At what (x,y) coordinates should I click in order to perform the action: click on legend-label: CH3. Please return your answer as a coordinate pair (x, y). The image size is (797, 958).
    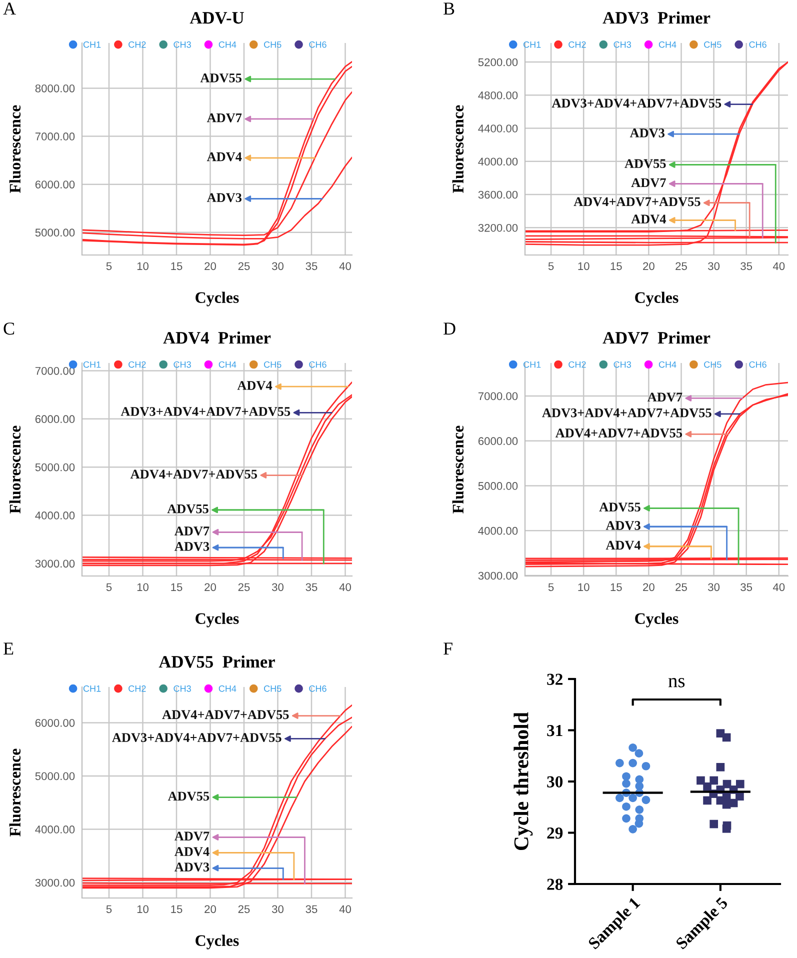
    Looking at the image, I should click on (182, 688).